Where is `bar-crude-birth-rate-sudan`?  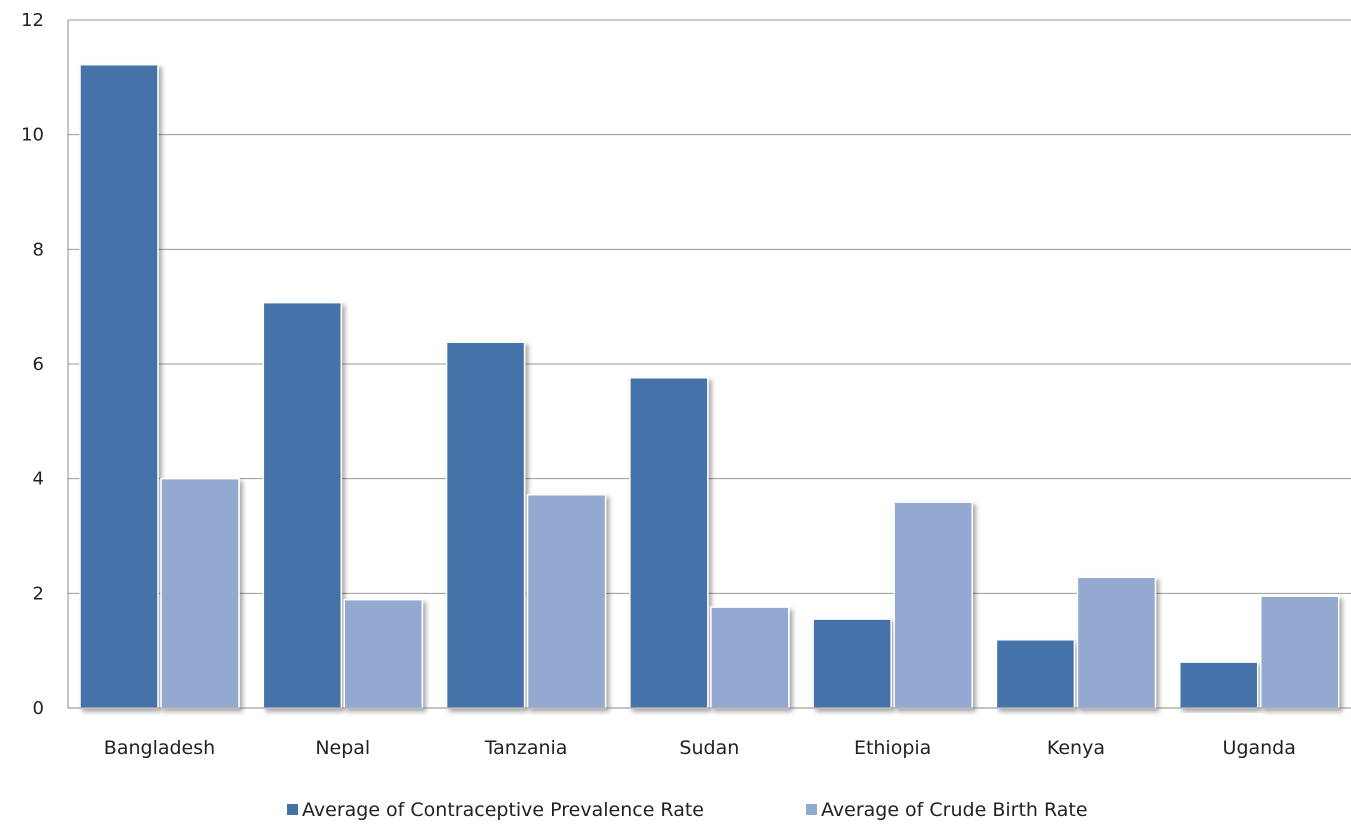
bar-crude-birth-rate-sudan is located at coordinates (750, 657).